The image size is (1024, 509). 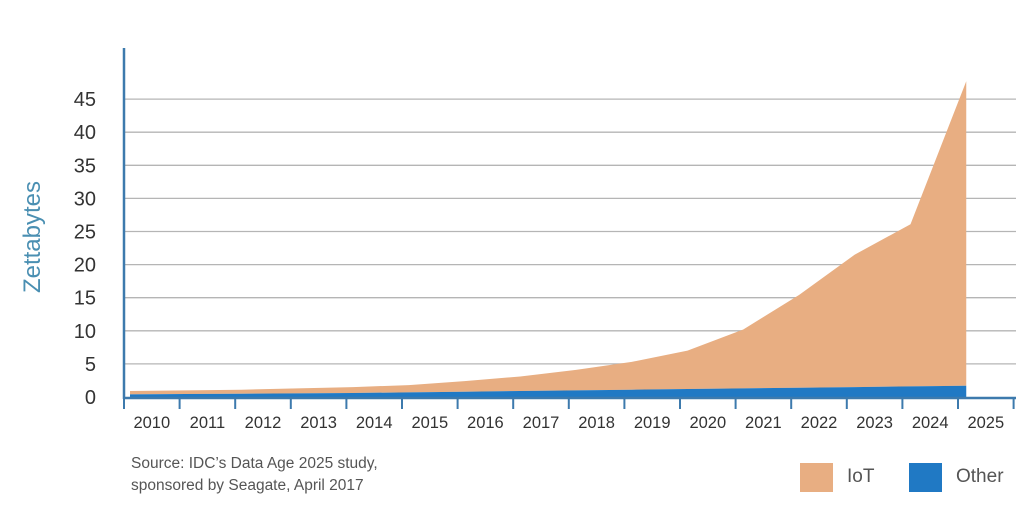 What do you see at coordinates (85, 100) in the screenshot?
I see `y-tick-45: 45` at bounding box center [85, 100].